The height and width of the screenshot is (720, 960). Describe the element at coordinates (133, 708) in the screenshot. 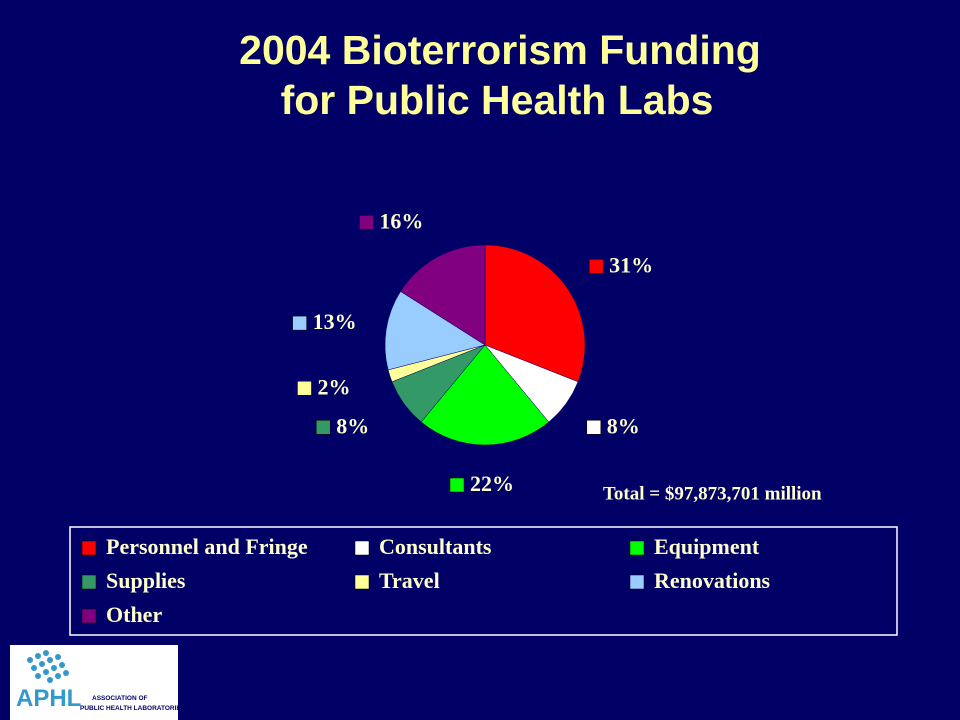

I see `logo-caption: PUBLIC HEALTH LABORATORIES` at that location.